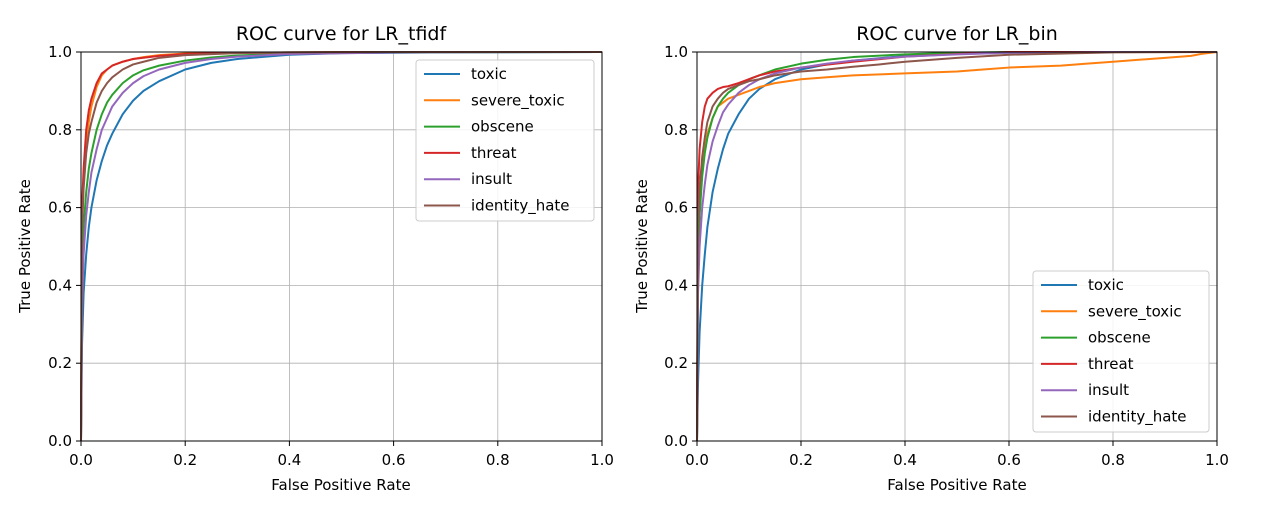 The width and height of the screenshot is (1273, 505). Describe the element at coordinates (342, 34) in the screenshot. I see `chart-title: ROC curve for LR_tfidf` at that location.